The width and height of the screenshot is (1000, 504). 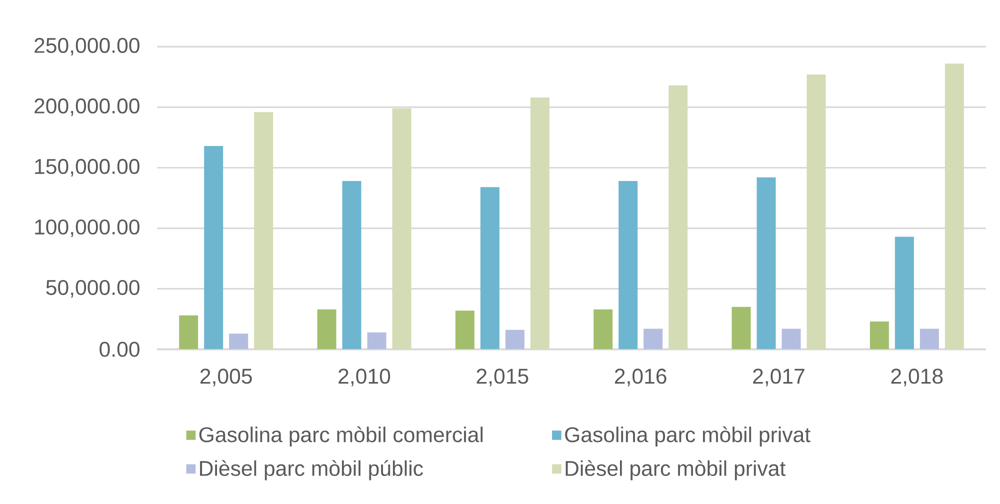 What do you see at coordinates (93, 289) in the screenshot?
I see `y-tick-label: 50,000.00` at bounding box center [93, 289].